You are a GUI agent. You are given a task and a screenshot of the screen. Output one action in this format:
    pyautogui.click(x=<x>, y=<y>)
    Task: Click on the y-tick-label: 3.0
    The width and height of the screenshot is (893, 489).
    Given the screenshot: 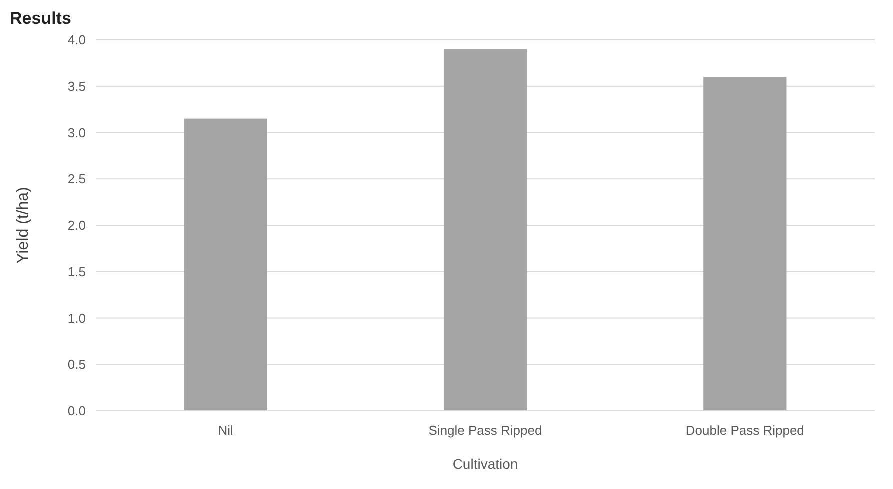 What is the action you would take?
    pyautogui.click(x=77, y=132)
    